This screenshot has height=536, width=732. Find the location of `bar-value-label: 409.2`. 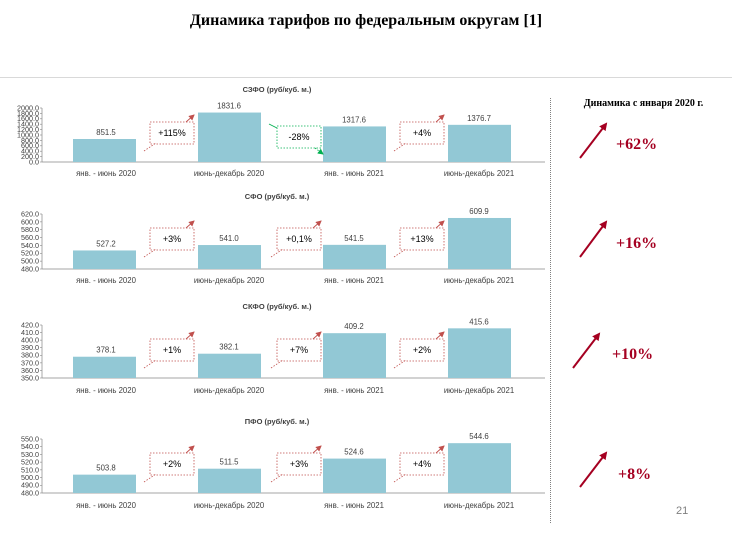

bar-value-label: 409.2 is located at coordinates (354, 326).